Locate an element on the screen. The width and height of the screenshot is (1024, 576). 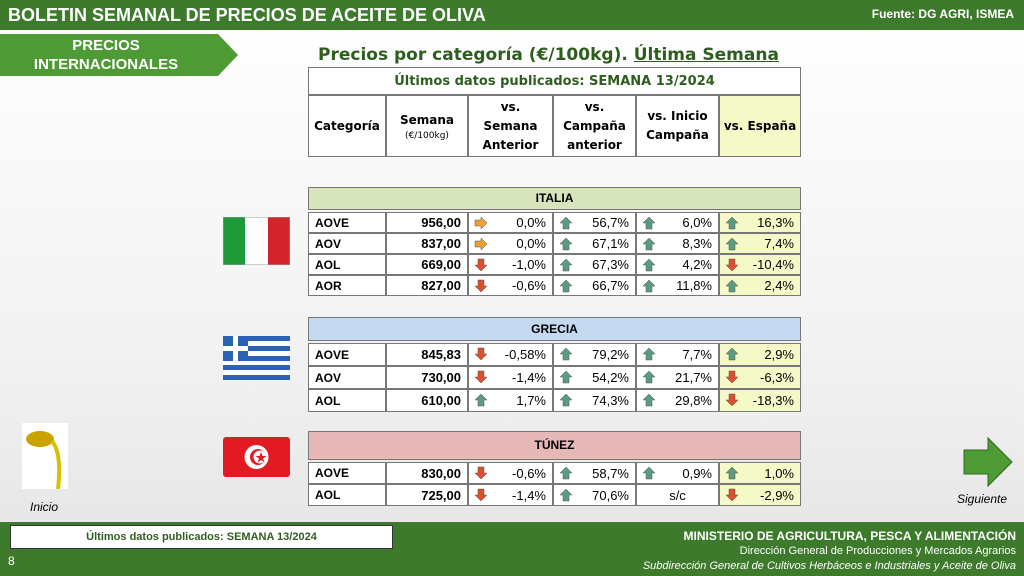
table-cell: AOR is located at coordinates (347, 285).